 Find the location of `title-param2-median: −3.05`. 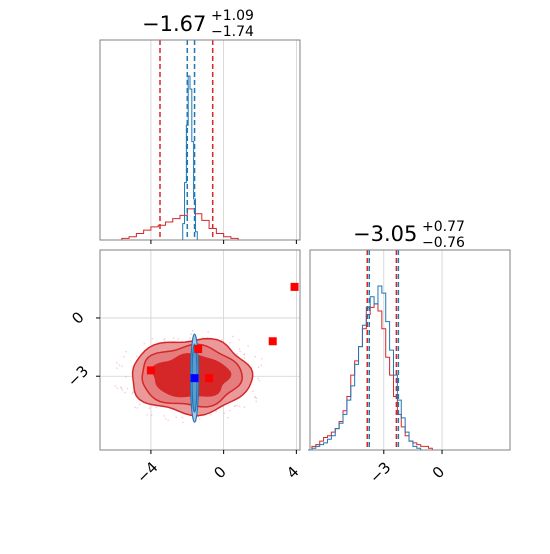

title-param2-median: −3.05 is located at coordinates (385, 234).